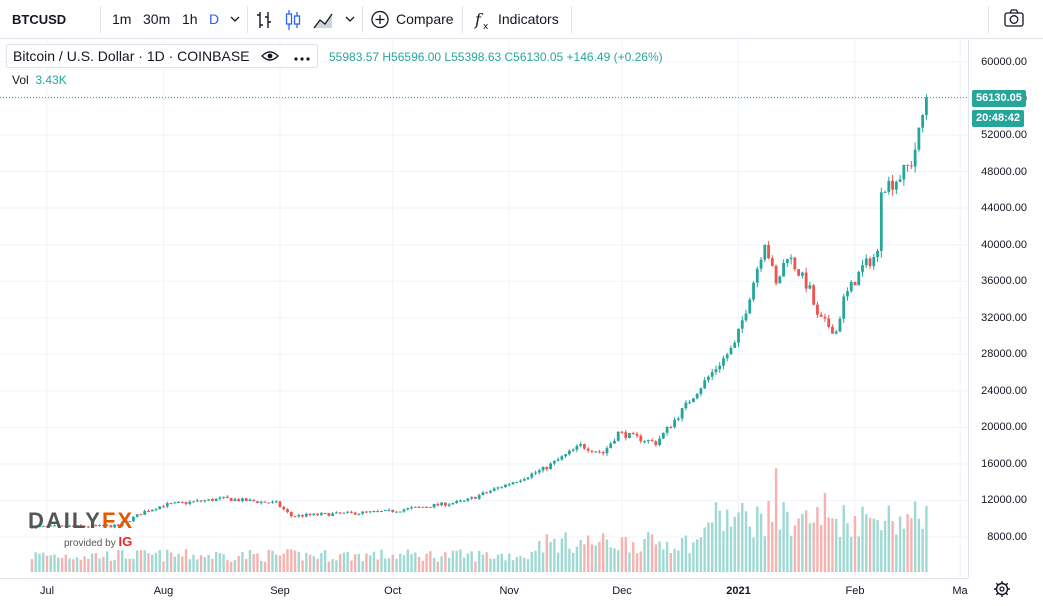  Describe the element at coordinates (190, 19) in the screenshot. I see `interval-1h-button: 1h` at that location.